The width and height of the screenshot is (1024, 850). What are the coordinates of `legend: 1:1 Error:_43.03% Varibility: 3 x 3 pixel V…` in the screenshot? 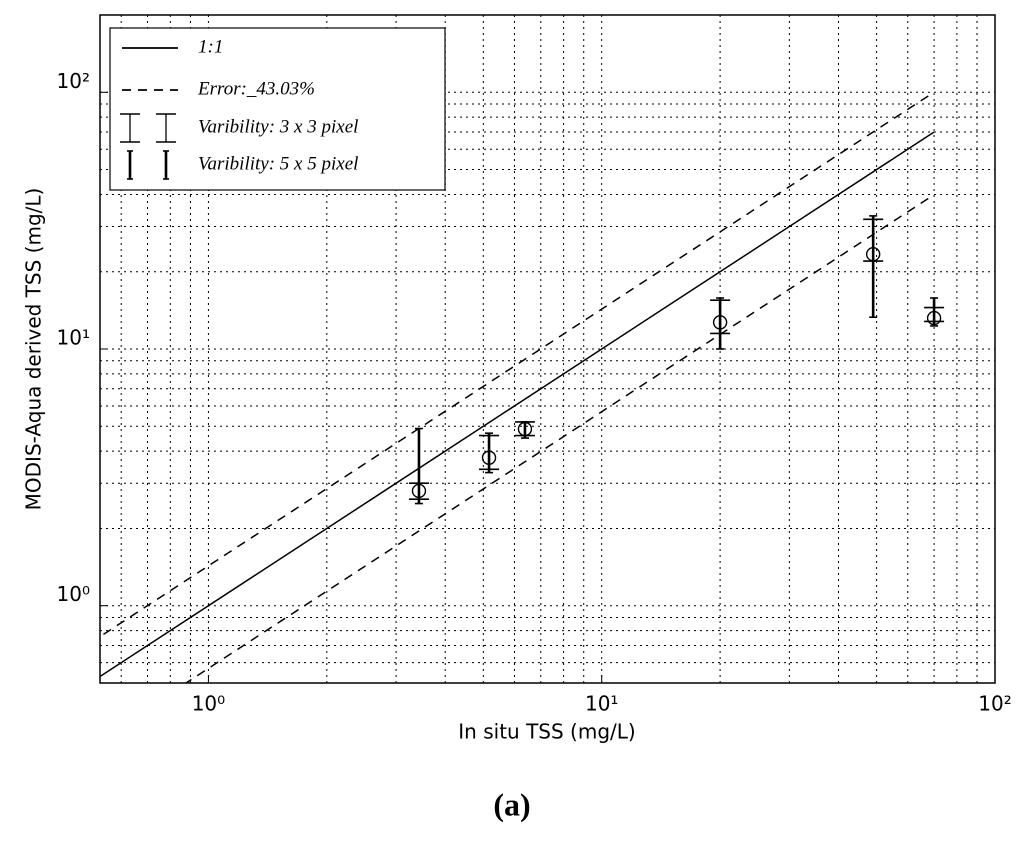 It's located at (277, 109).